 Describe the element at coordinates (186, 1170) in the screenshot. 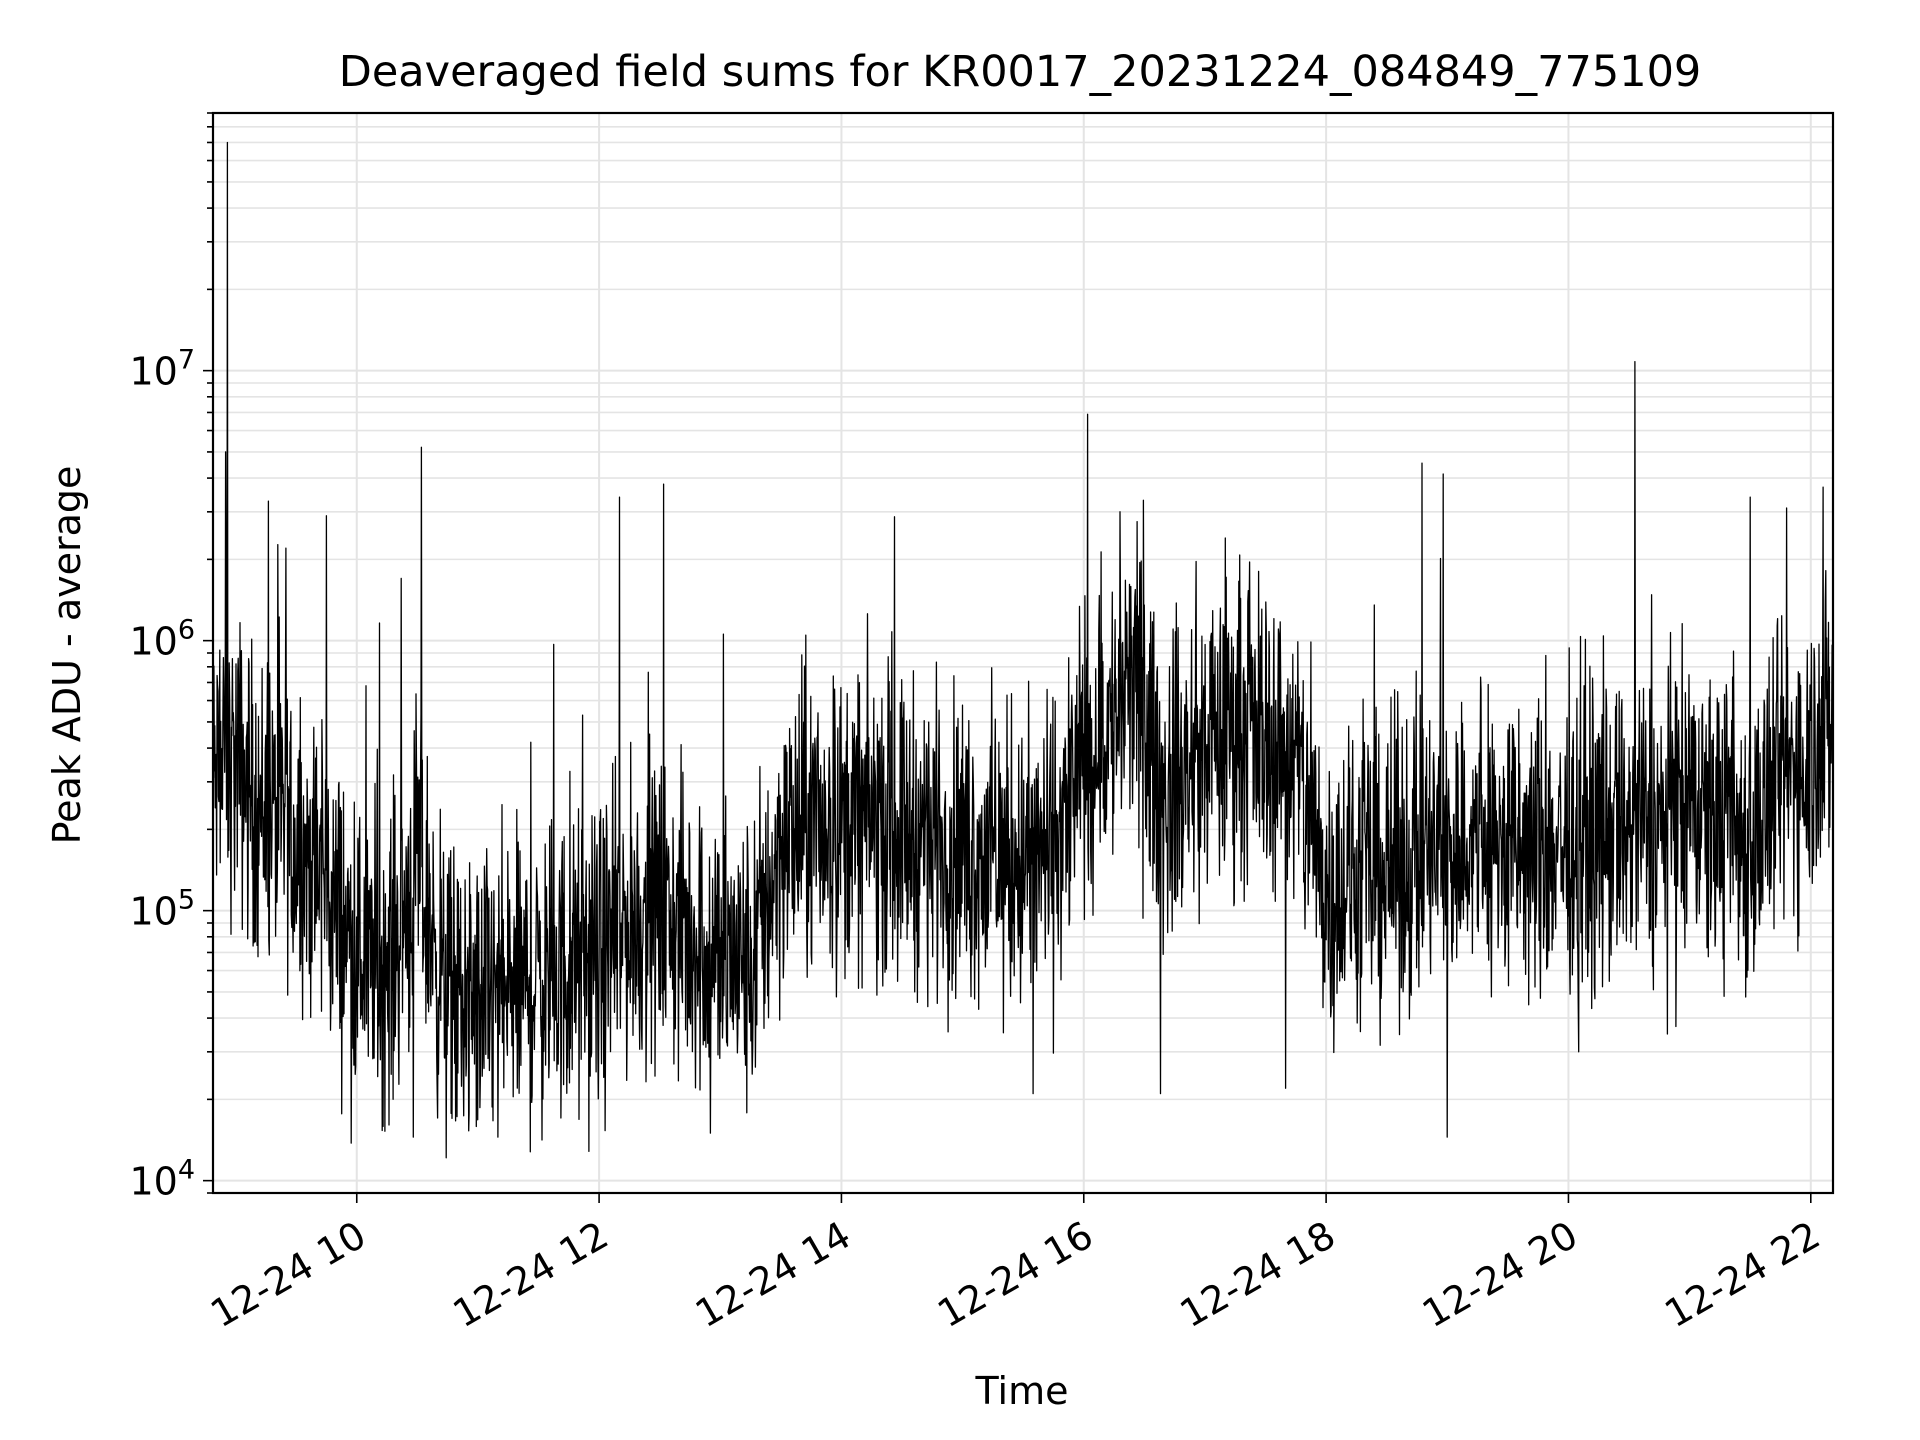

I see `y-tick-exponent: 4` at that location.